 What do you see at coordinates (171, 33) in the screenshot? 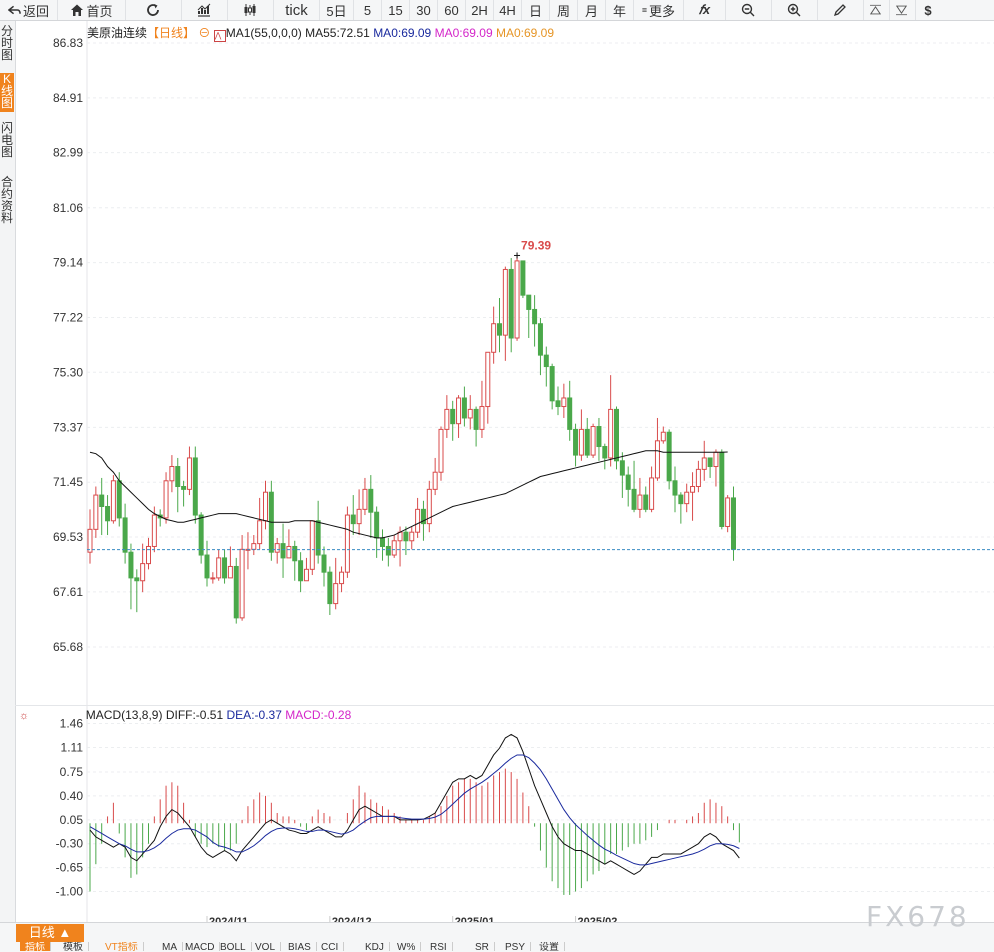
I see `period-label: 【日线】` at bounding box center [171, 33].